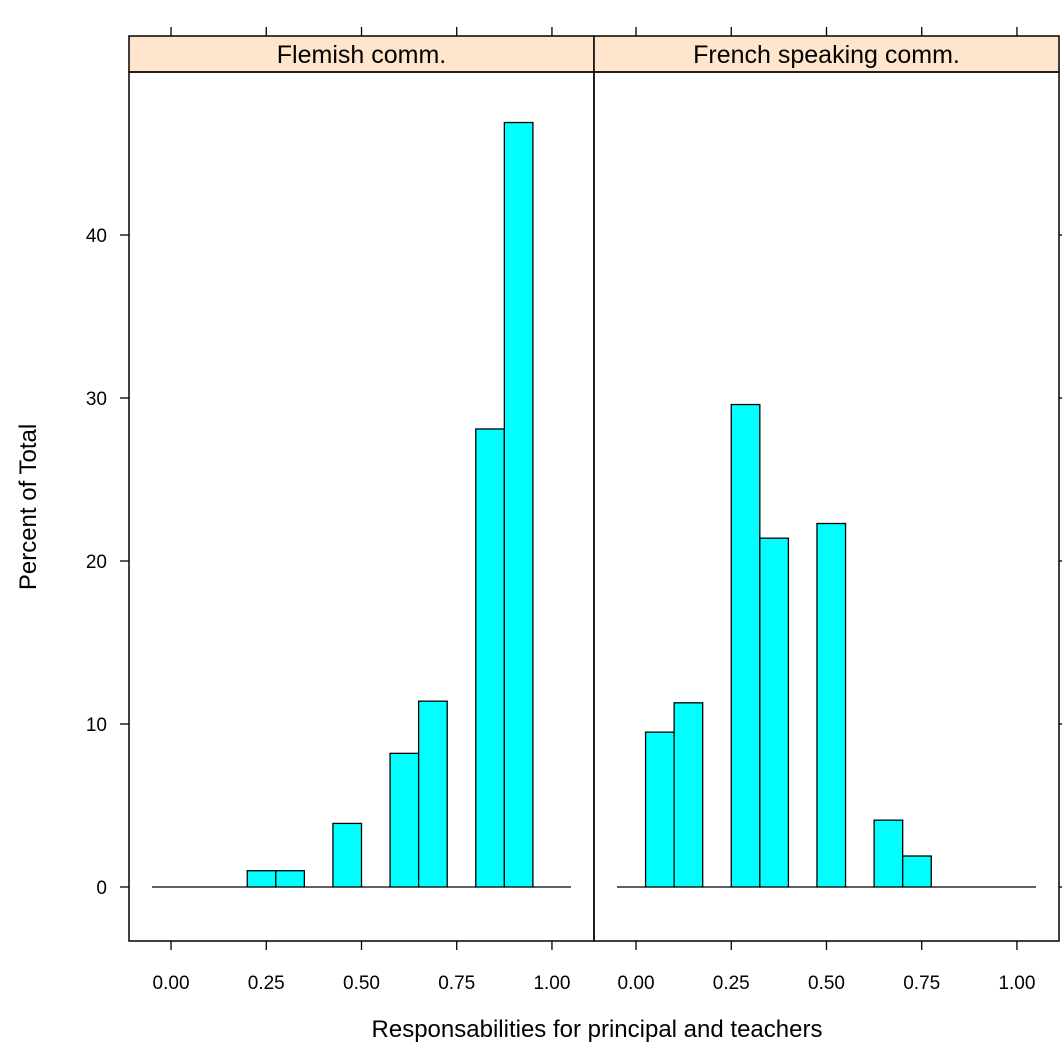 The width and height of the screenshot is (1062, 1050). I want to click on y-axis-title: Percent of Total, so click(28, 507).